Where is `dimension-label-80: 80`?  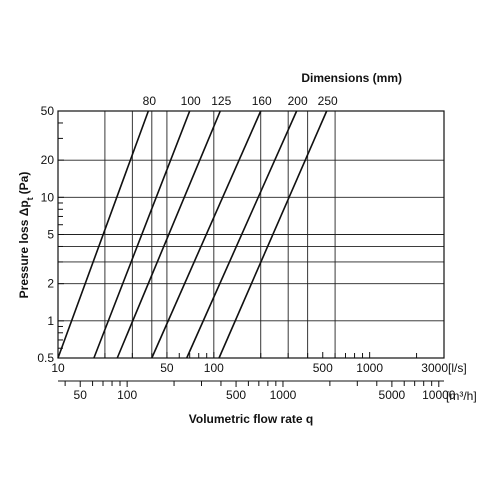 dimension-label-80: 80 is located at coordinates (150, 101).